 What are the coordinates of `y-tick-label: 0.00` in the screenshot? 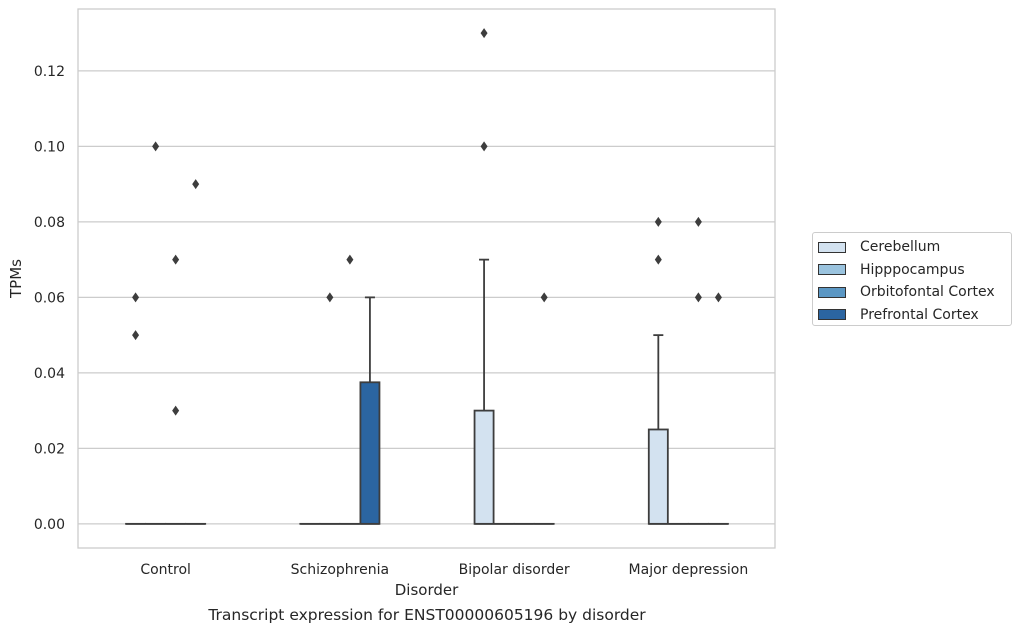 It's located at (49, 525).